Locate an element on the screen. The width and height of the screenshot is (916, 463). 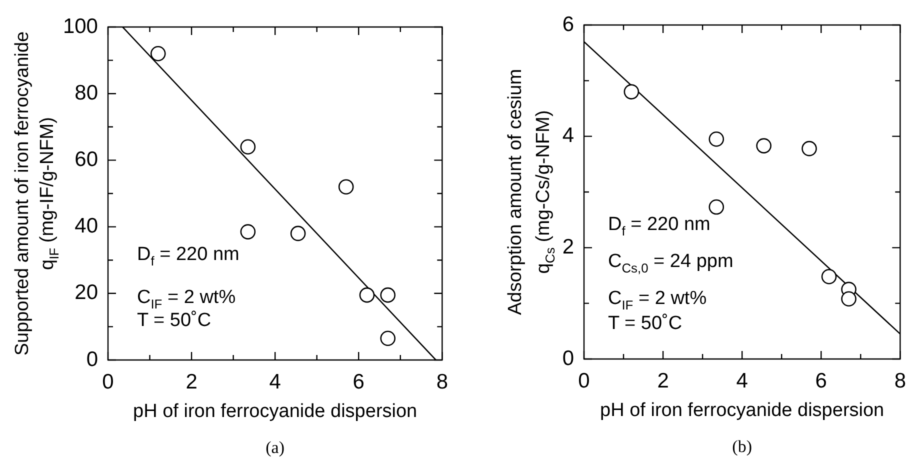
y-tick-label: 80 is located at coordinates (86, 92).